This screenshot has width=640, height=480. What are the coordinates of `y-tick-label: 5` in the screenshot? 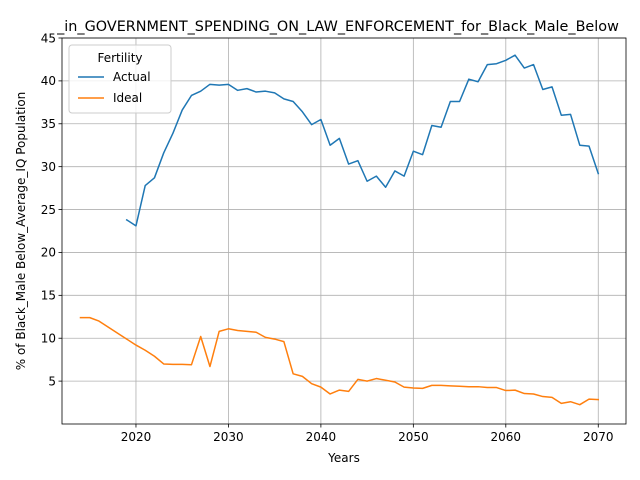 It's located at (52, 381).